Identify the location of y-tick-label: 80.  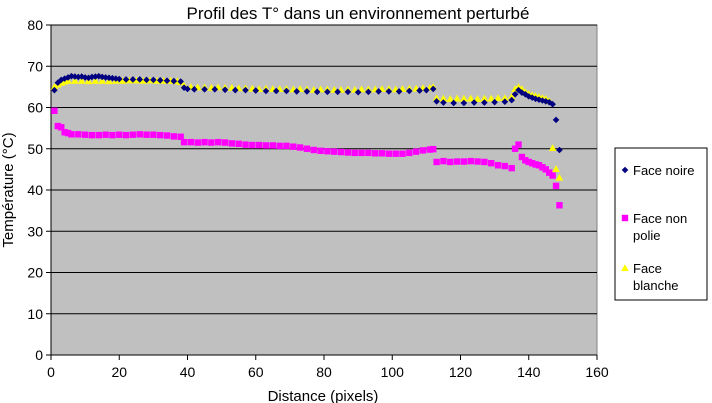
(35, 25).